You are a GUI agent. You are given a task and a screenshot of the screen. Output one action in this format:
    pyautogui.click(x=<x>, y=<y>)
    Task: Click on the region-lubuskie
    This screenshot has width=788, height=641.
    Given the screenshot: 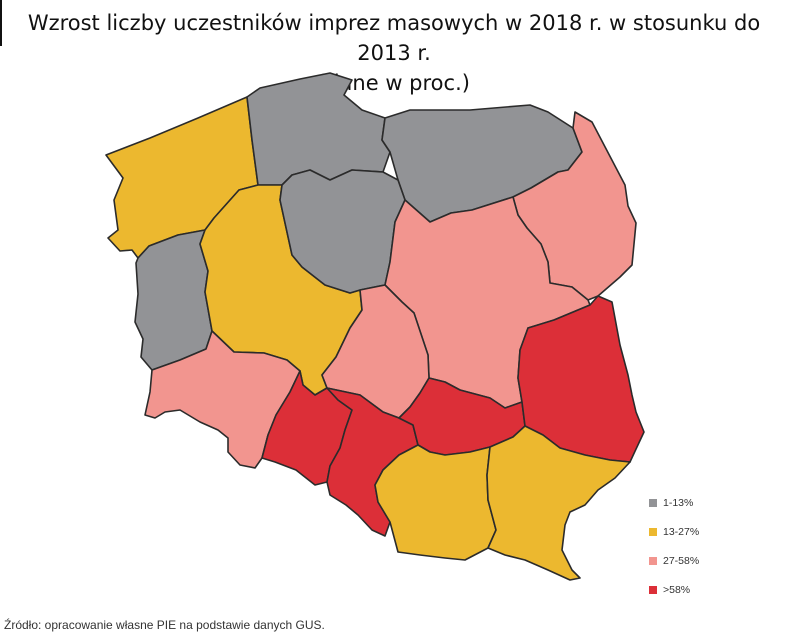 What is the action you would take?
    pyautogui.click(x=173, y=300)
    